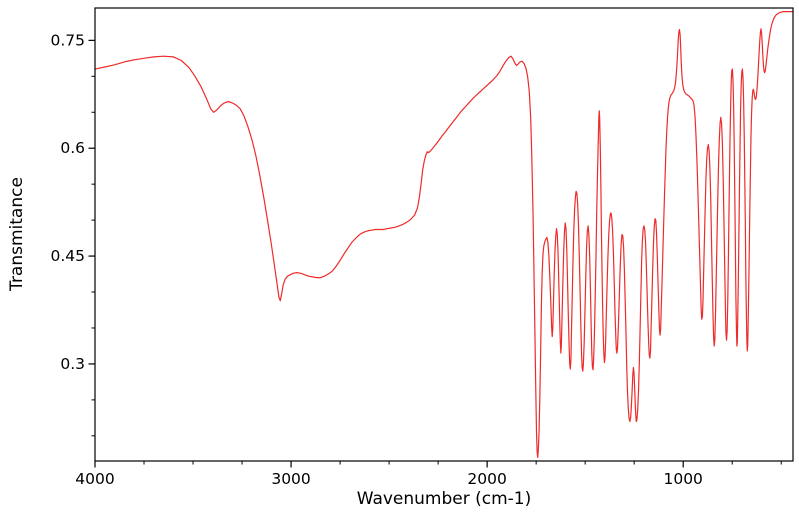 Image resolution: width=799 pixels, height=516 pixels. I want to click on x-axis-title: Wavenumber (cm-1), so click(444, 499).